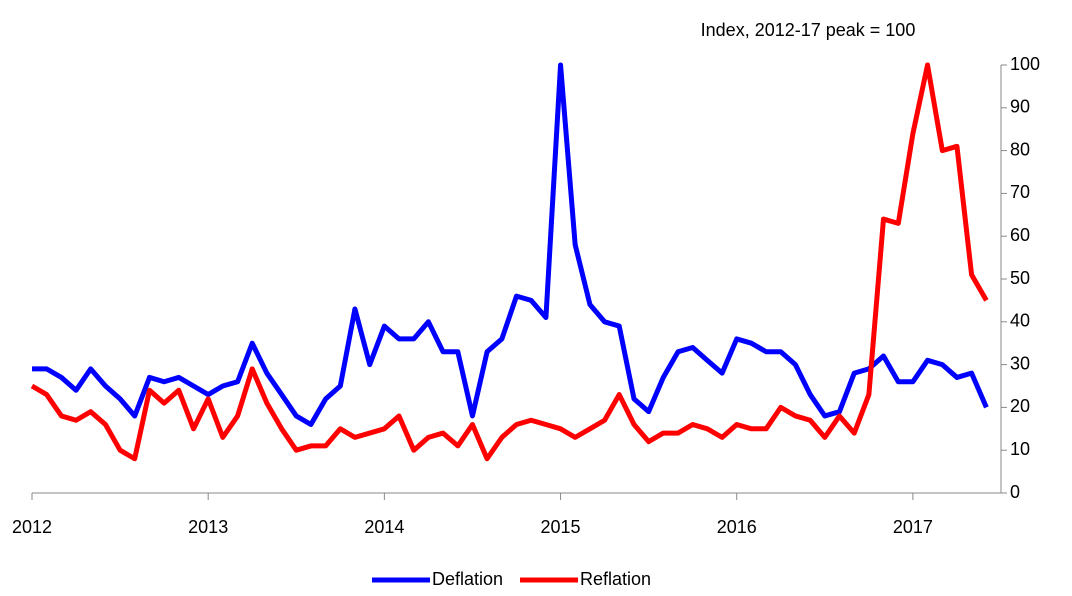 This screenshot has width=1072, height=596. I want to click on legend-label: Deflation, so click(467, 579).